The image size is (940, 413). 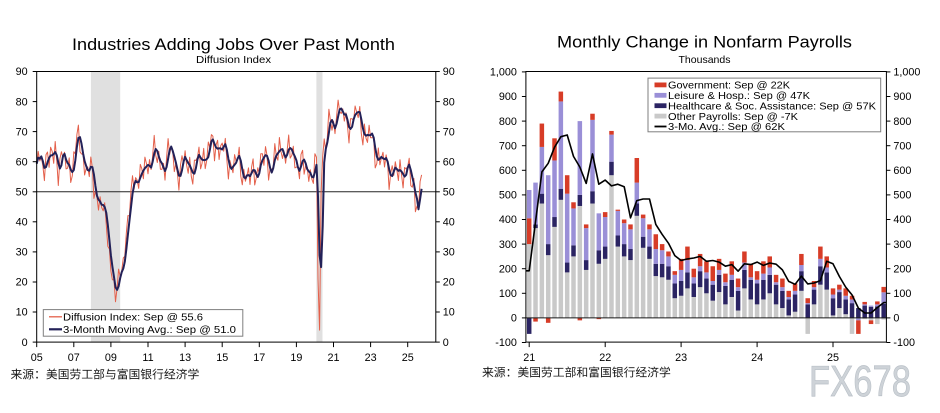 I want to click on svg-text: 09, so click(x=111, y=358).